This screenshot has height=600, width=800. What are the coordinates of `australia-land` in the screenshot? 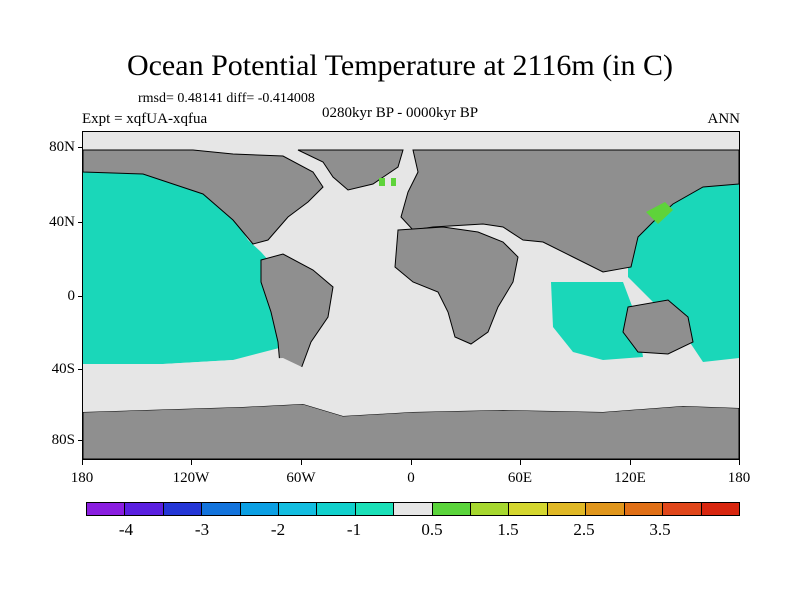 It's located at (658, 327).